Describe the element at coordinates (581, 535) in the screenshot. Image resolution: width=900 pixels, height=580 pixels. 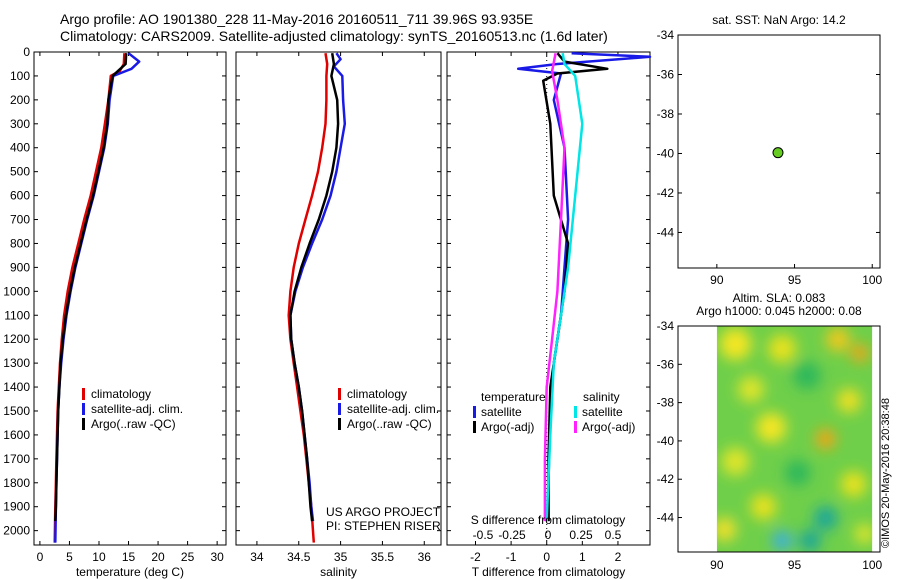
I see `salinity-difference-tick: 0.25` at that location.